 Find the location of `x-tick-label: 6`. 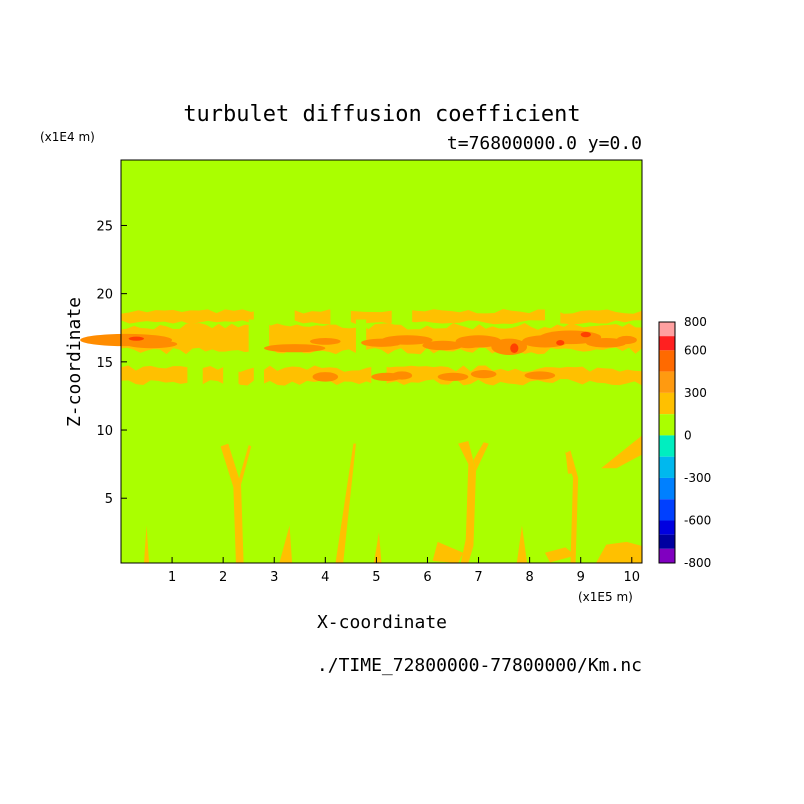

x-tick-label: 6 is located at coordinates (427, 577).